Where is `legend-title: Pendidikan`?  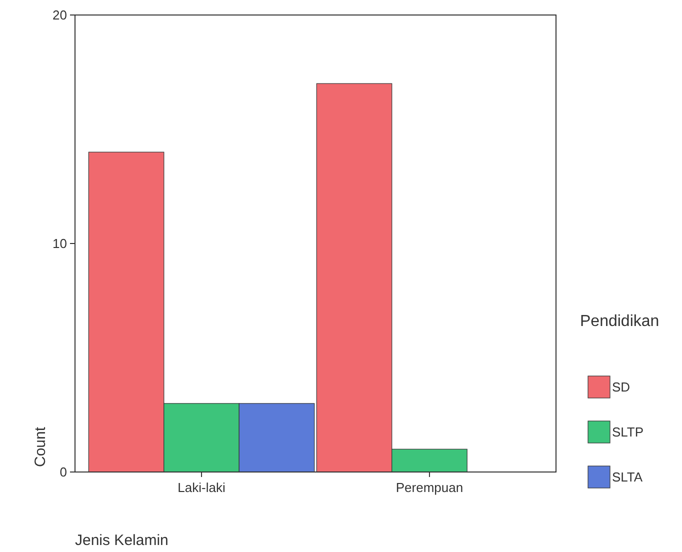
legend-title: Pendidikan is located at coordinates (620, 321).